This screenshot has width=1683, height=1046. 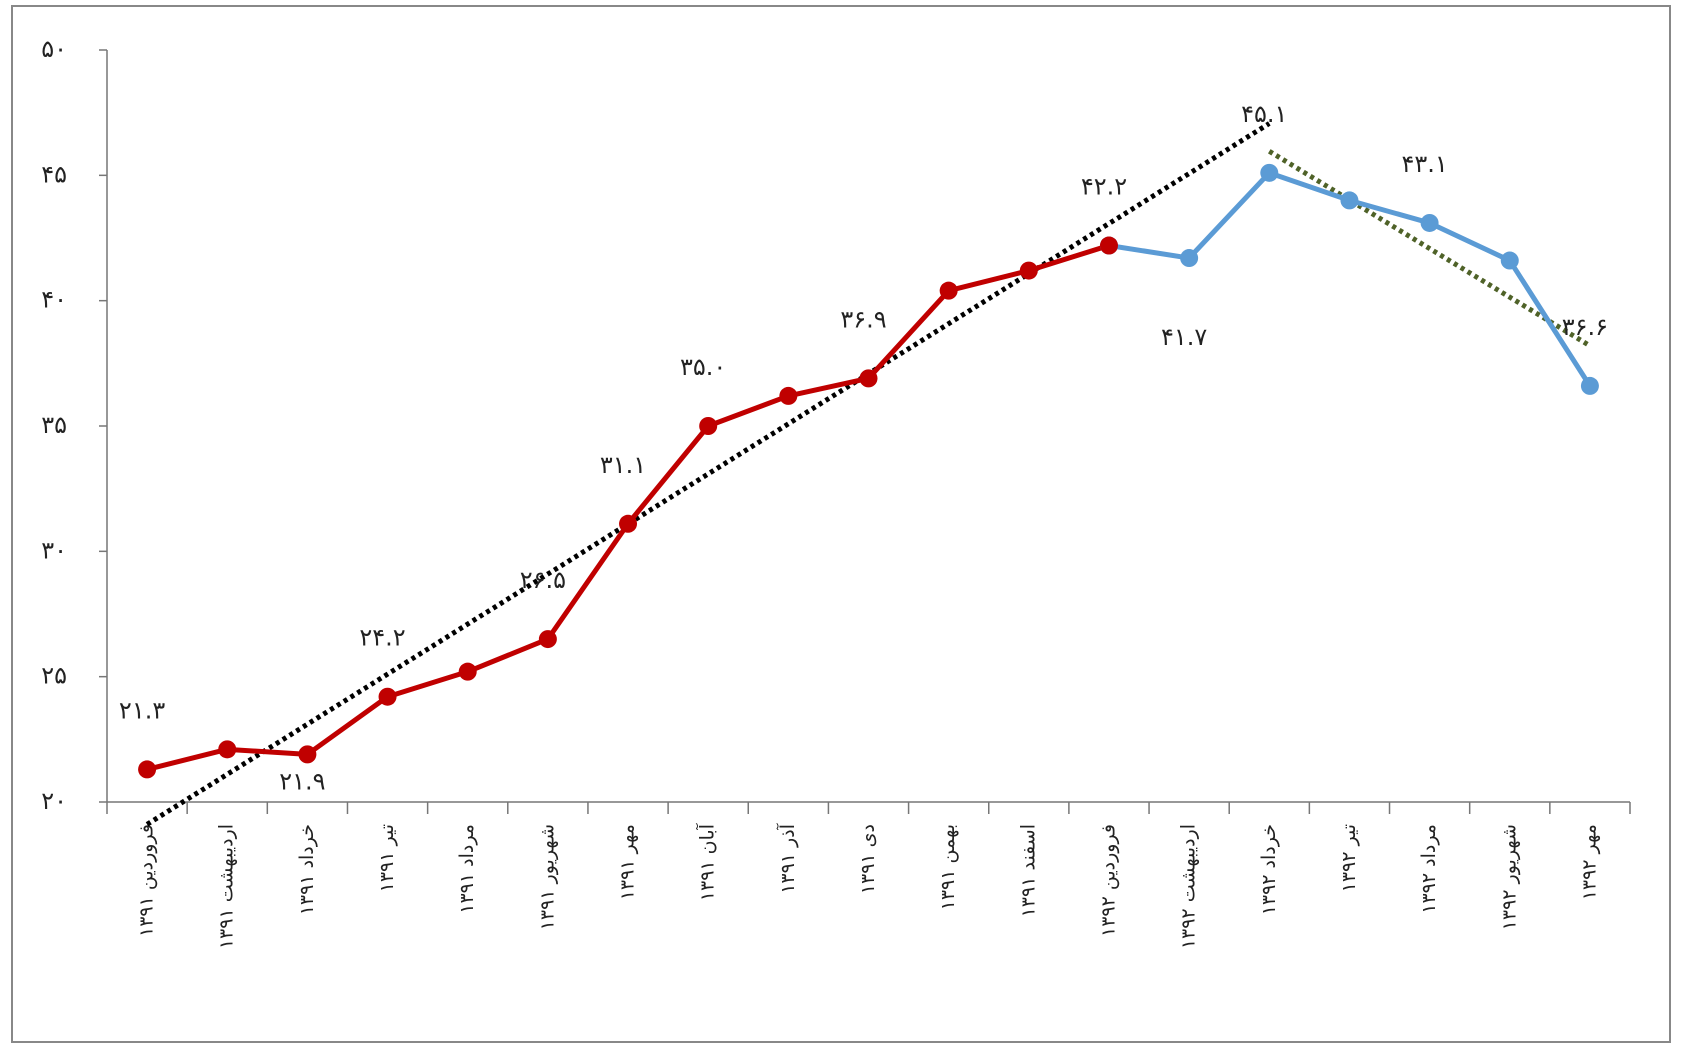 What do you see at coordinates (227, 886) in the screenshot?
I see `x-tick-label: اردیبهشت ۱۳۹۱` at bounding box center [227, 886].